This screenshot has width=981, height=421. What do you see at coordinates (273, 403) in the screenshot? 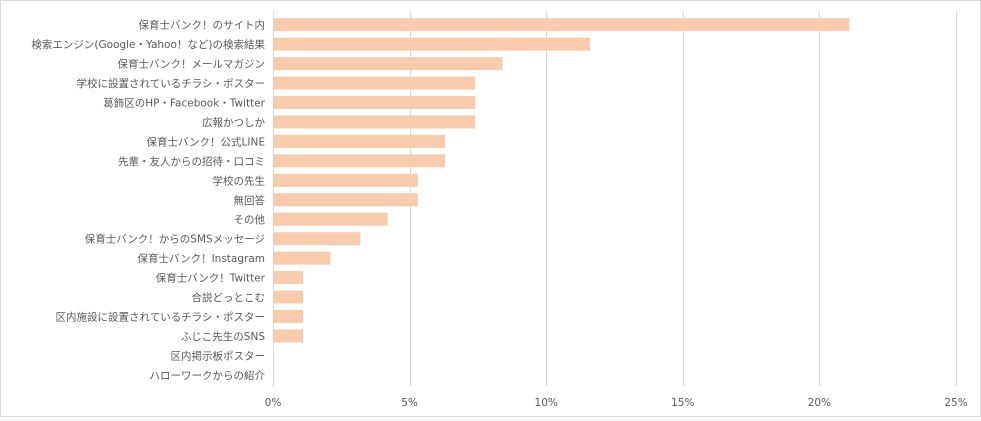
I see `x-tick-label: 0%` at bounding box center [273, 403].